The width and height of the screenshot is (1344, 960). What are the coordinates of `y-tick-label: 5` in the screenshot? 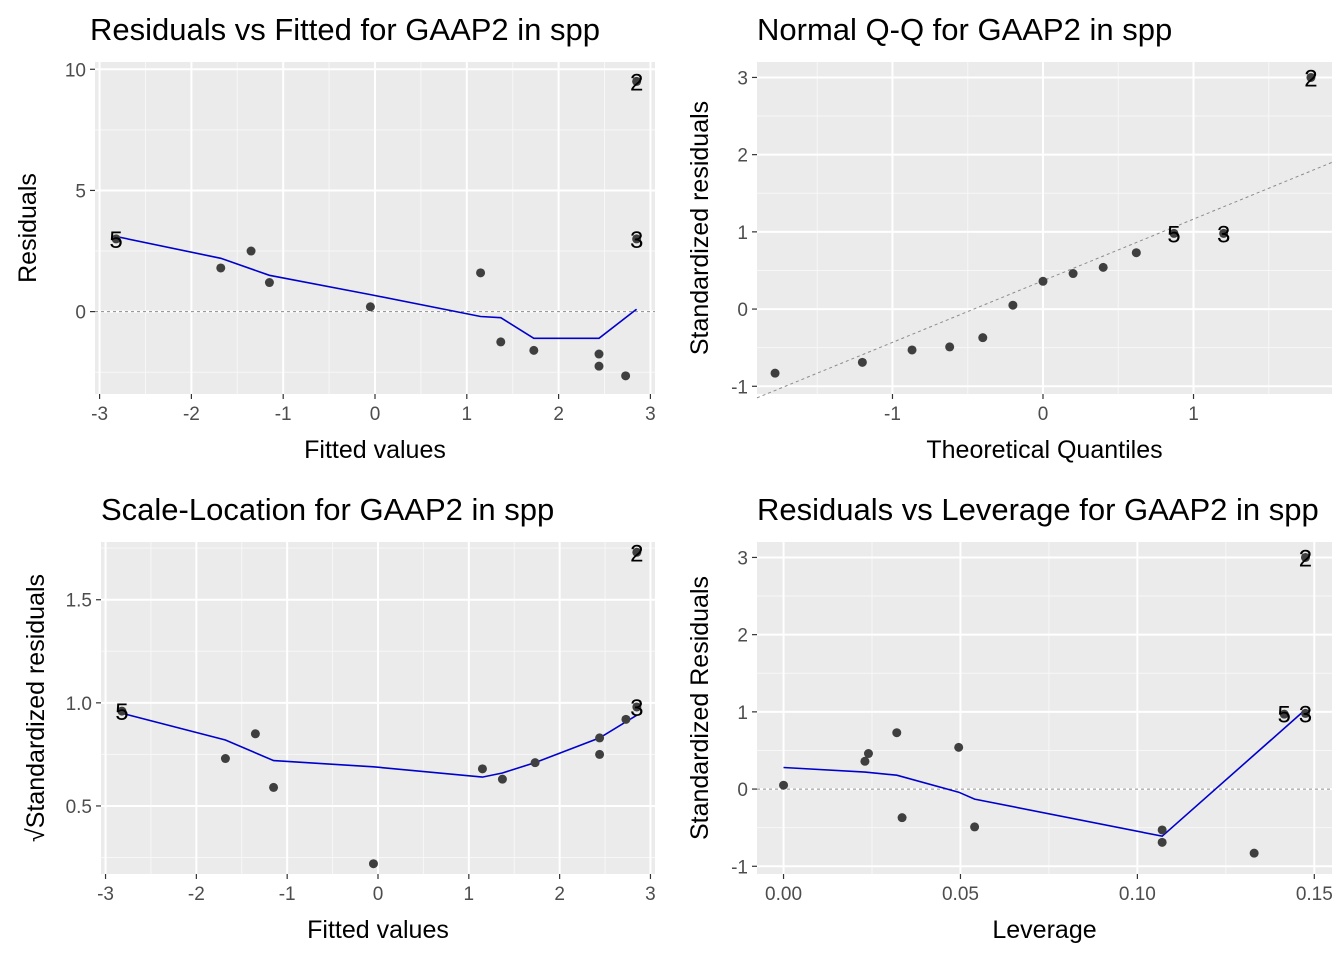 It's located at (80, 191).